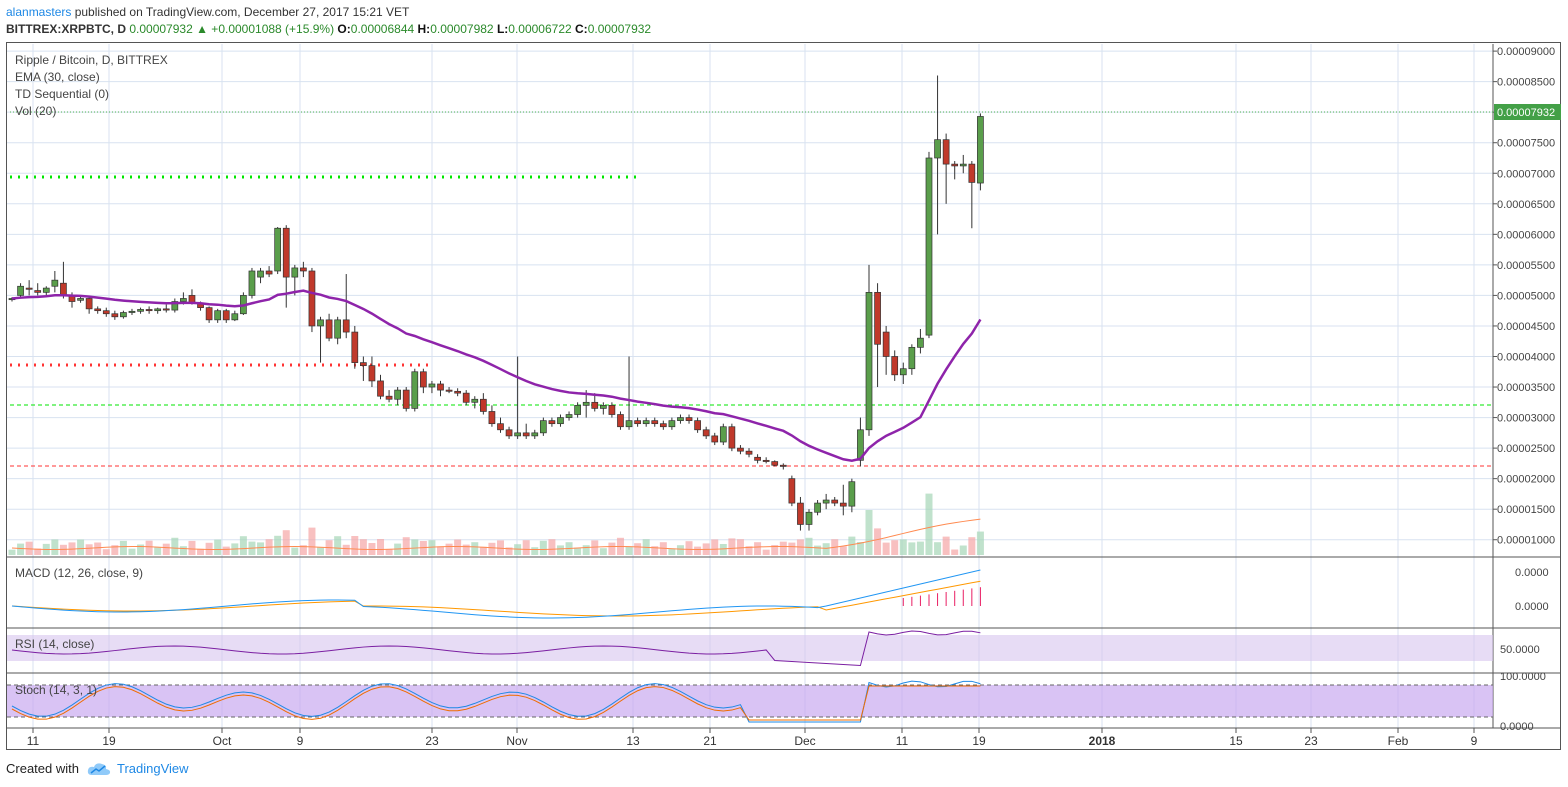  I want to click on created-with-label: Created with, so click(42, 768).